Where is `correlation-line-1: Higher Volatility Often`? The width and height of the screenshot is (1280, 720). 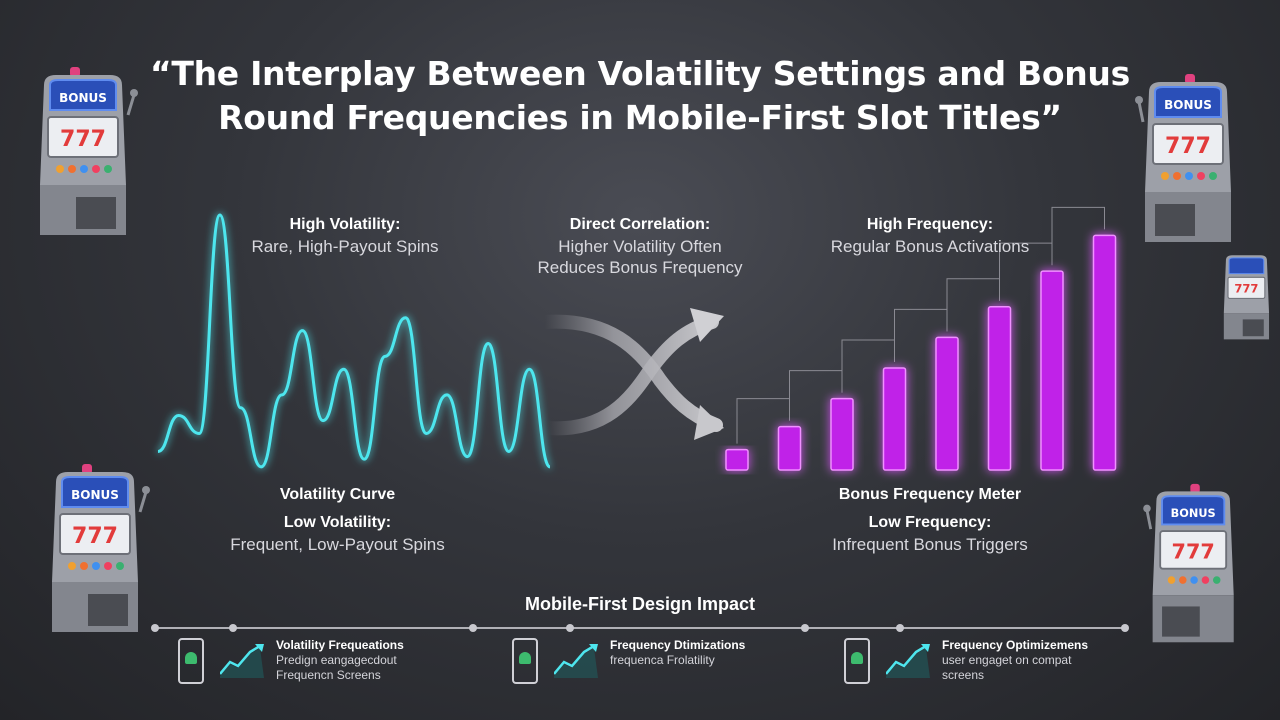 correlation-line-1: Higher Volatility Often is located at coordinates (640, 246).